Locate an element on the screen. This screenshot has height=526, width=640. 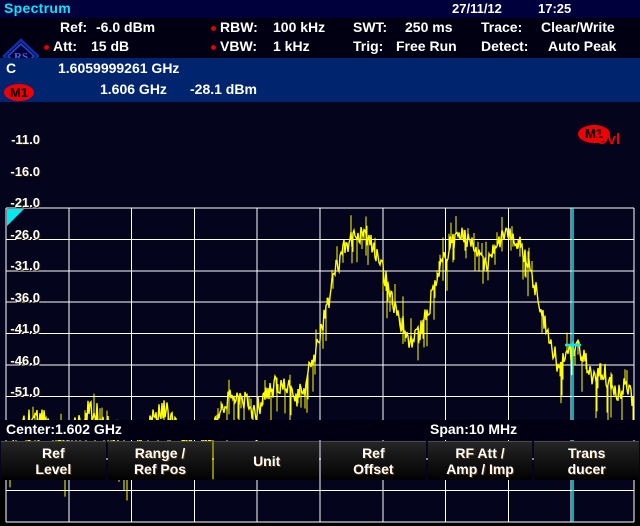
trig-value: Free Run is located at coordinates (426, 46).